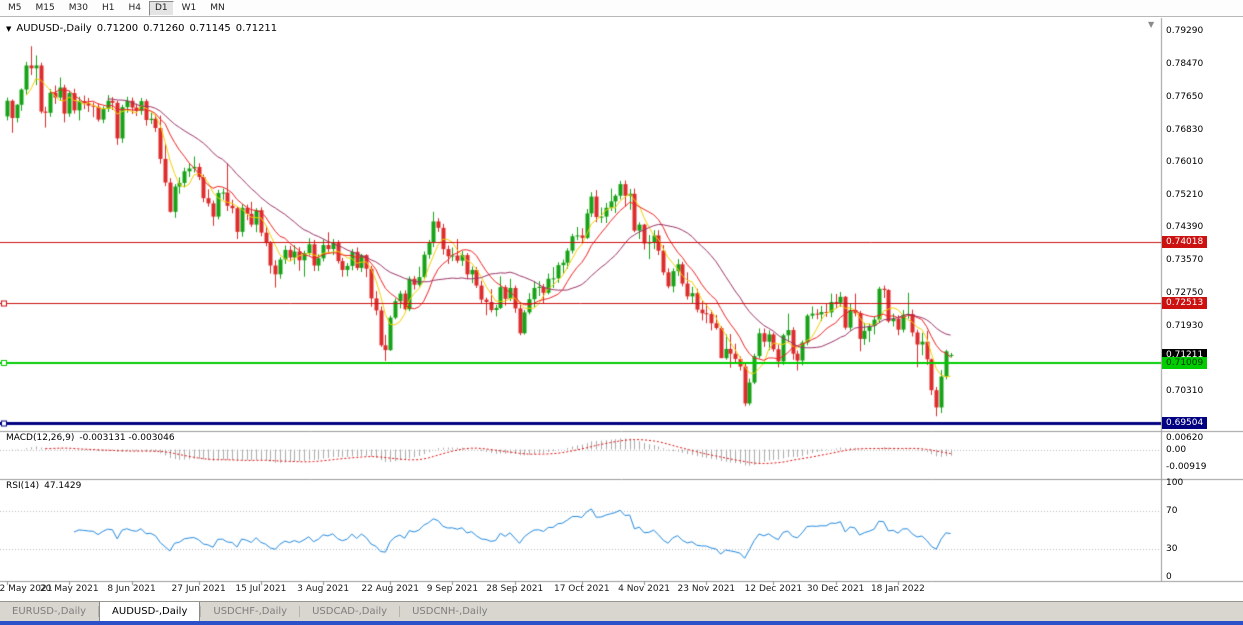 The height and width of the screenshot is (625, 1243). What do you see at coordinates (323, 589) in the screenshot?
I see `time-axis-label: 3 Aug 2021` at bounding box center [323, 589].